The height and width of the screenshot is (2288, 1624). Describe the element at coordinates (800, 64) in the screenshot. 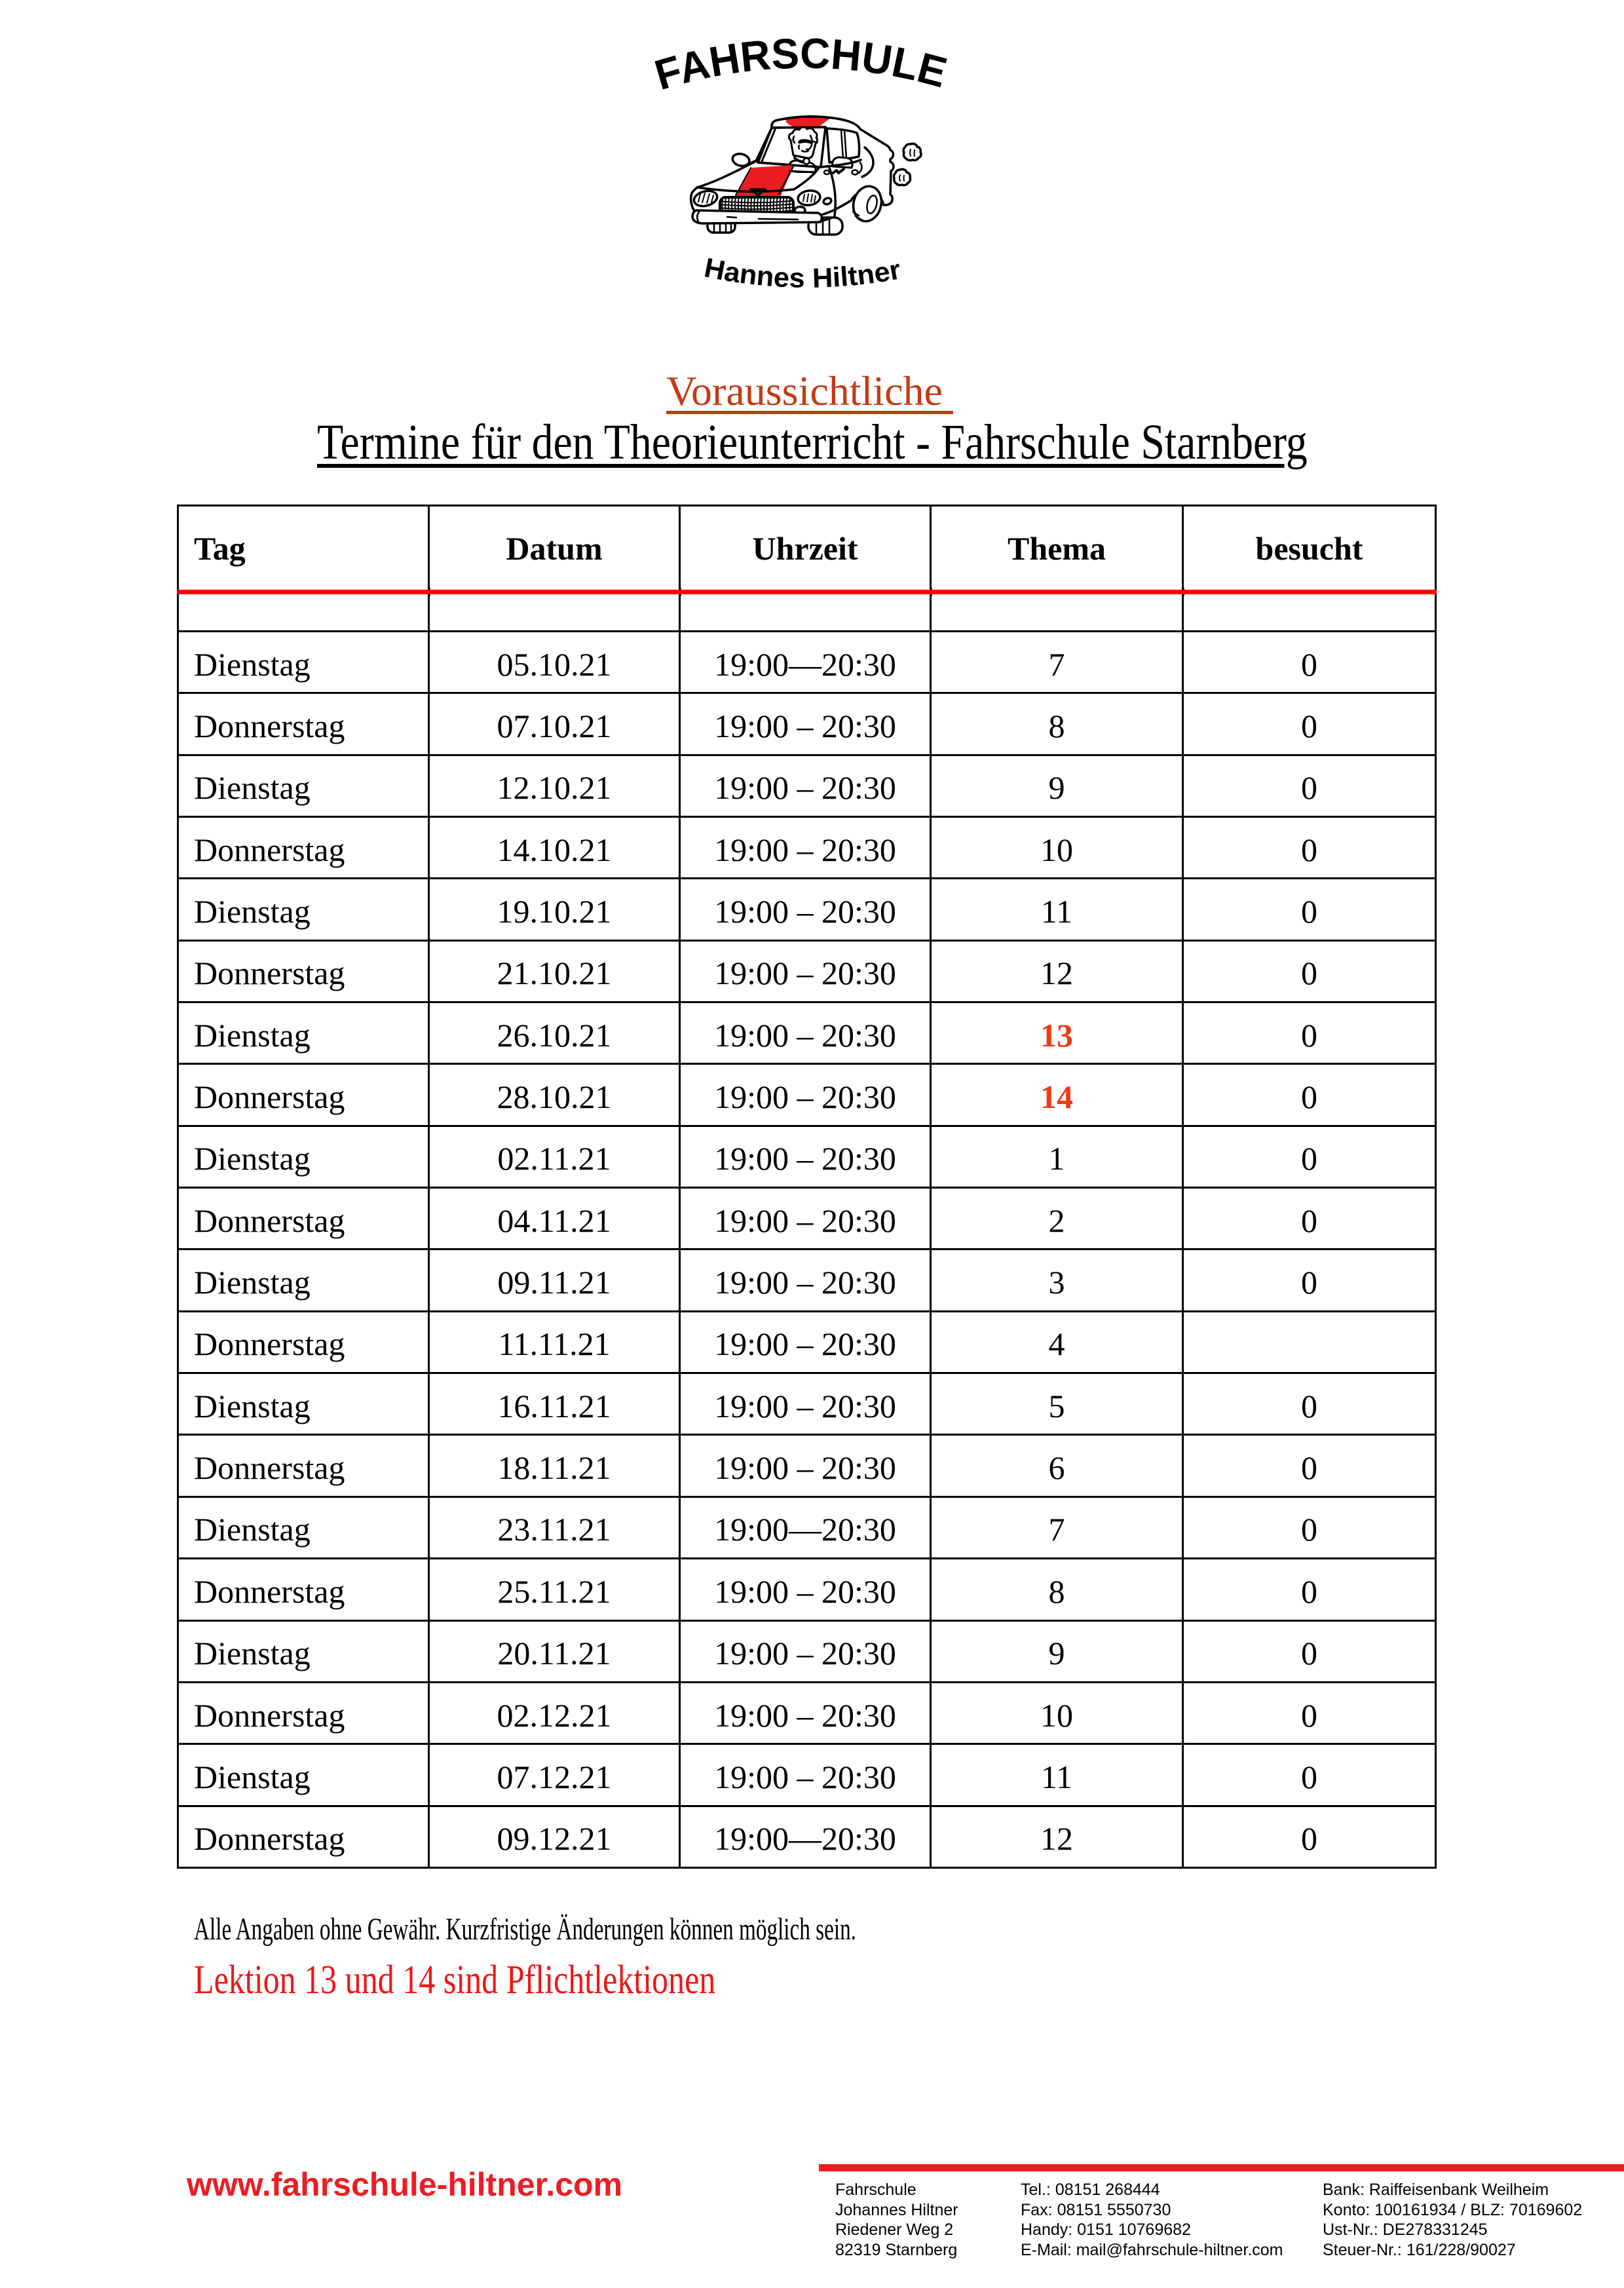

I see `svg-text: FAHRSCHULE` at that location.